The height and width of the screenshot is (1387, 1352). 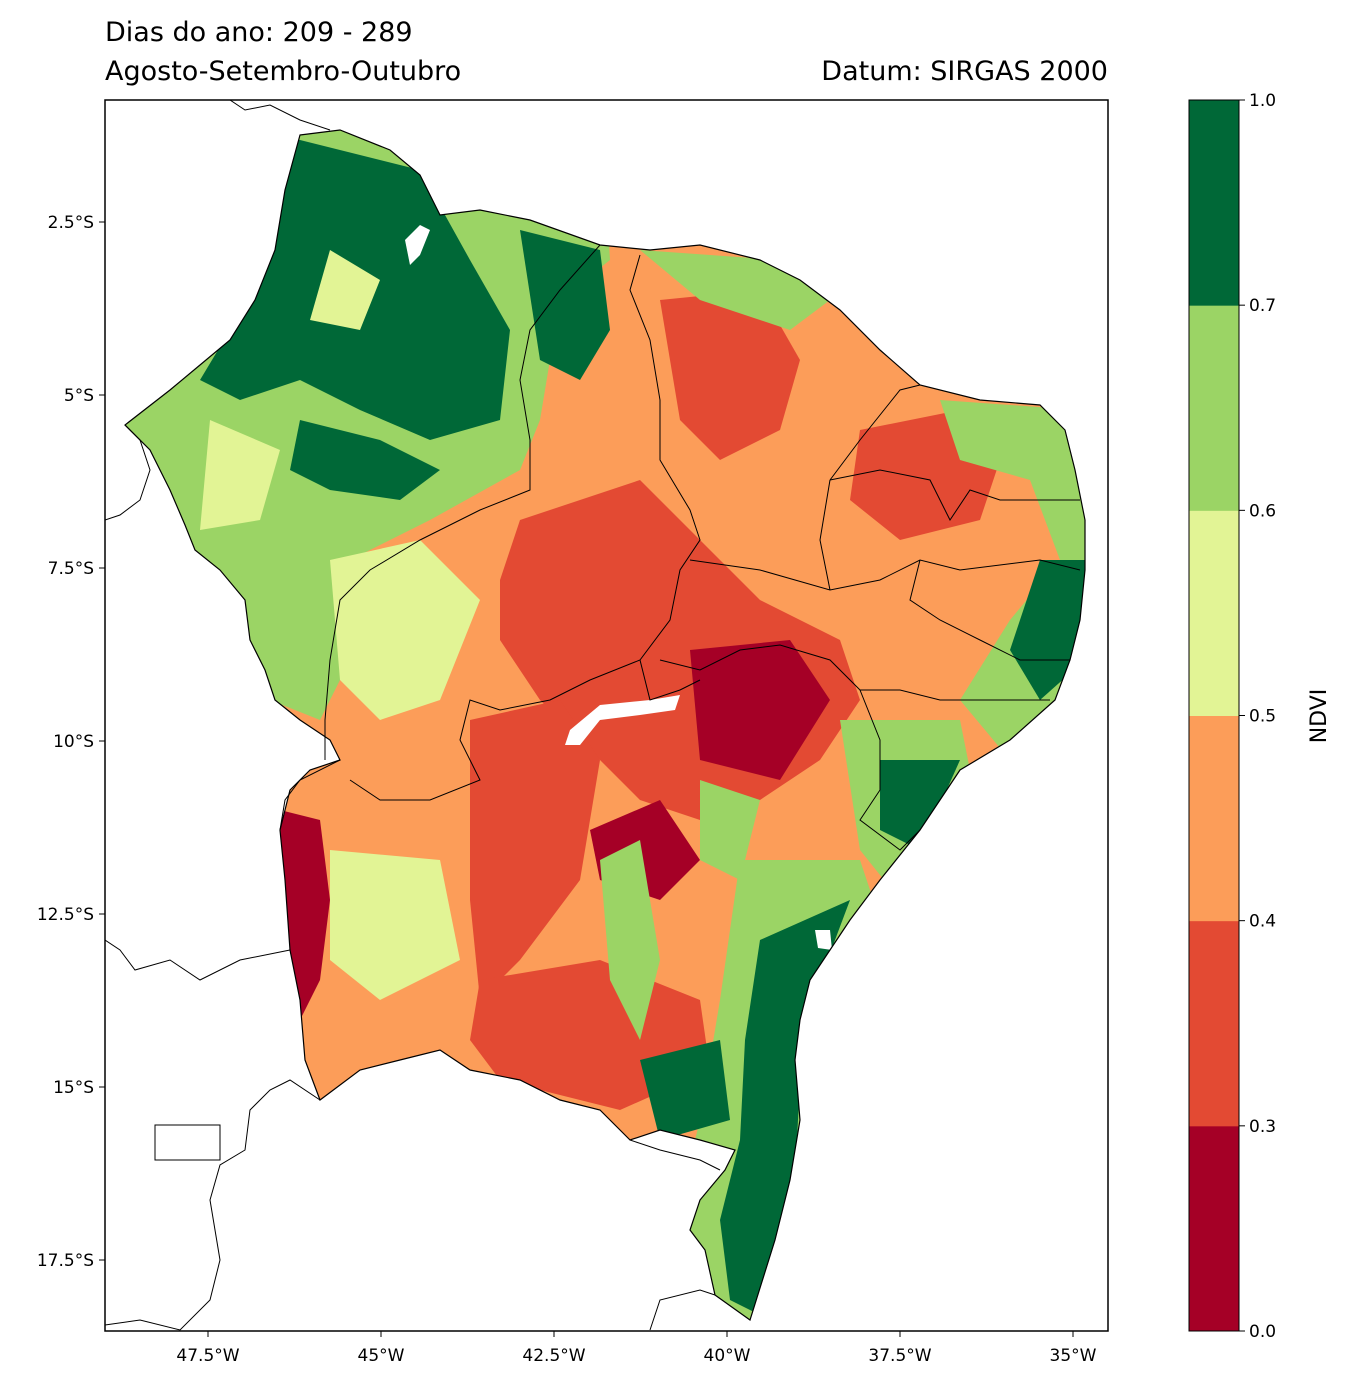 What do you see at coordinates (1073, 1356) in the screenshot?
I see `lon-tick-label: 35°W` at bounding box center [1073, 1356].